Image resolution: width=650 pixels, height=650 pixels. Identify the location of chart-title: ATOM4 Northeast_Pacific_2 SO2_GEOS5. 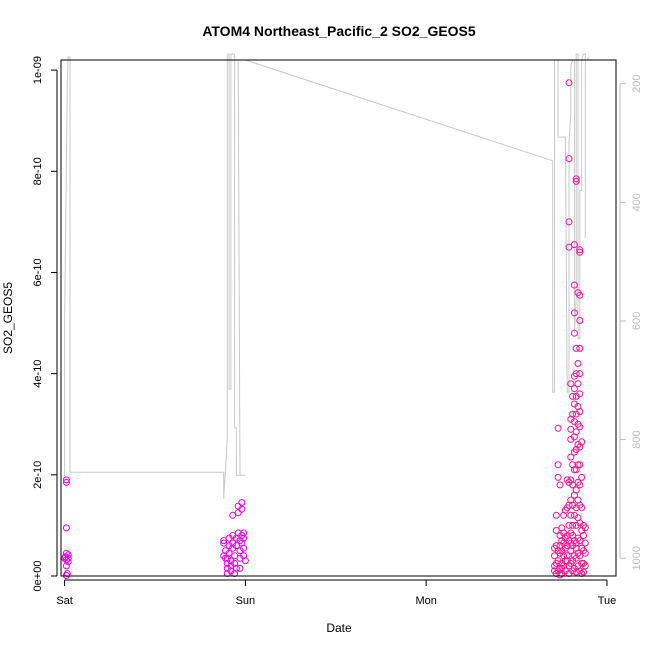
(339, 31).